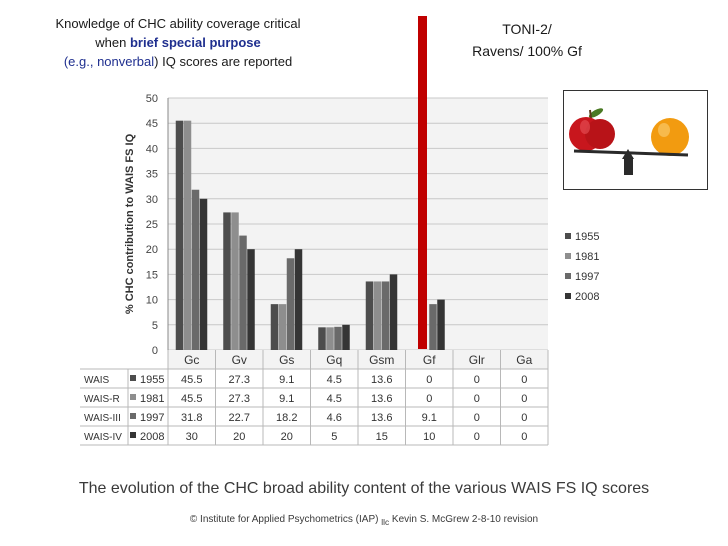 This screenshot has width=728, height=546. What do you see at coordinates (290, 304) in the screenshot?
I see `bar-Gs-1997` at bounding box center [290, 304].